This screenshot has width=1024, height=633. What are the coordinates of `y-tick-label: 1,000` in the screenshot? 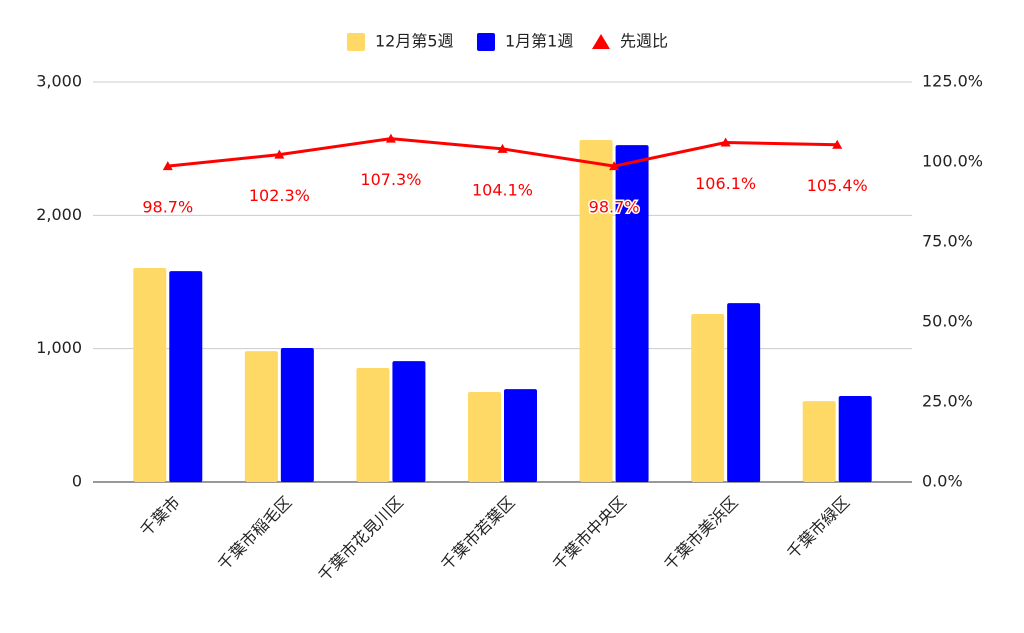 It's located at (59, 347).